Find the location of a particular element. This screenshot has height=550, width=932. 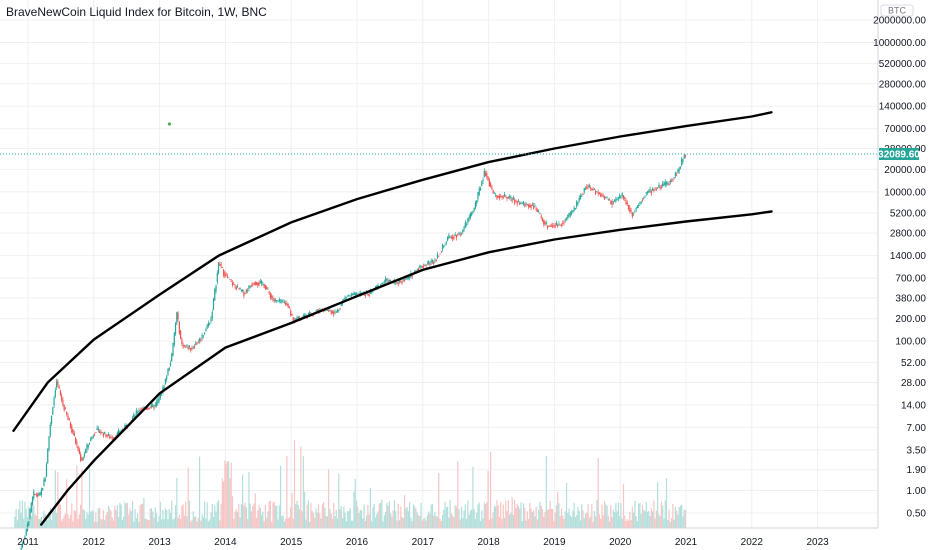

x-tick-label: 2017 is located at coordinates (423, 542).